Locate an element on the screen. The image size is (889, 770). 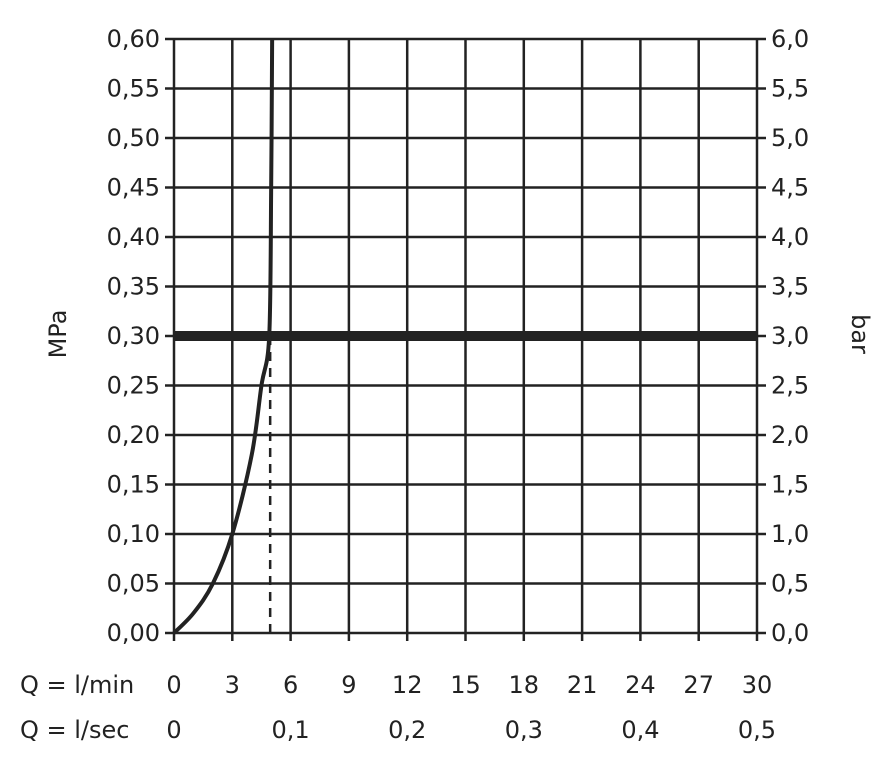
y-tick-label-right: 5,0 is located at coordinates (790, 138).